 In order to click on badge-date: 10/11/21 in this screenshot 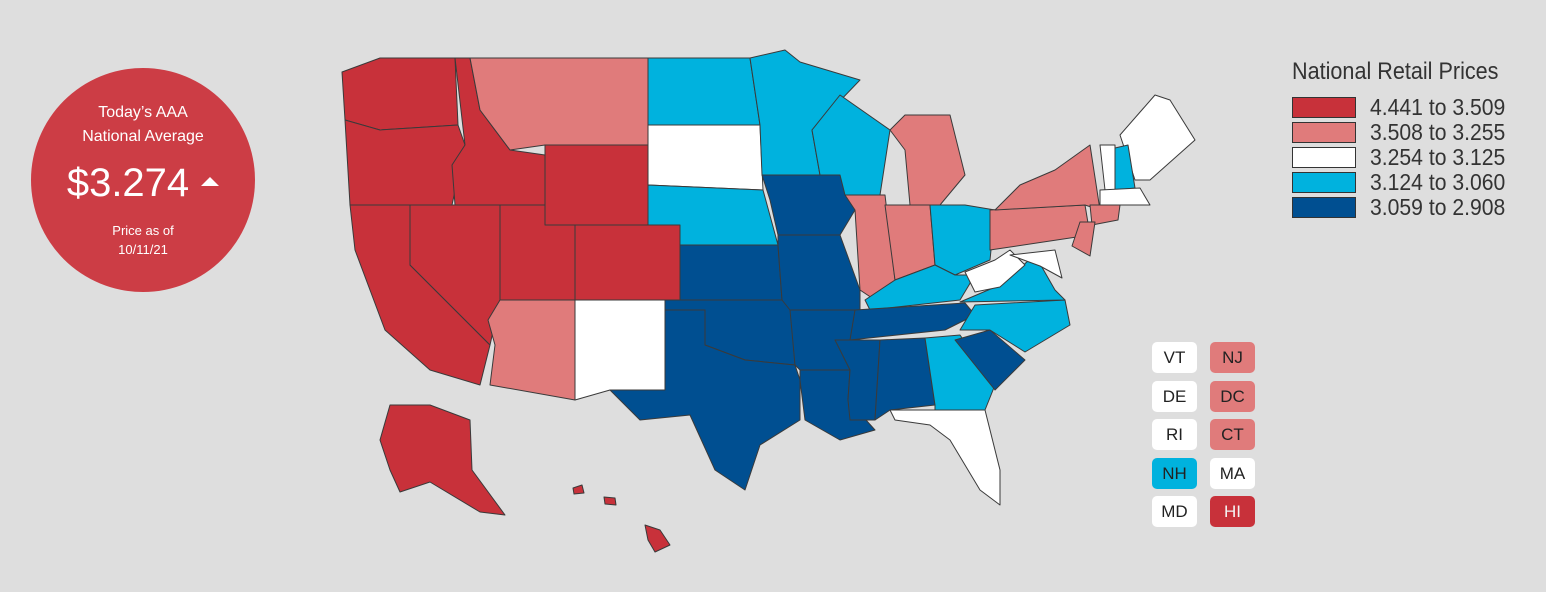, I will do `click(143, 249)`.